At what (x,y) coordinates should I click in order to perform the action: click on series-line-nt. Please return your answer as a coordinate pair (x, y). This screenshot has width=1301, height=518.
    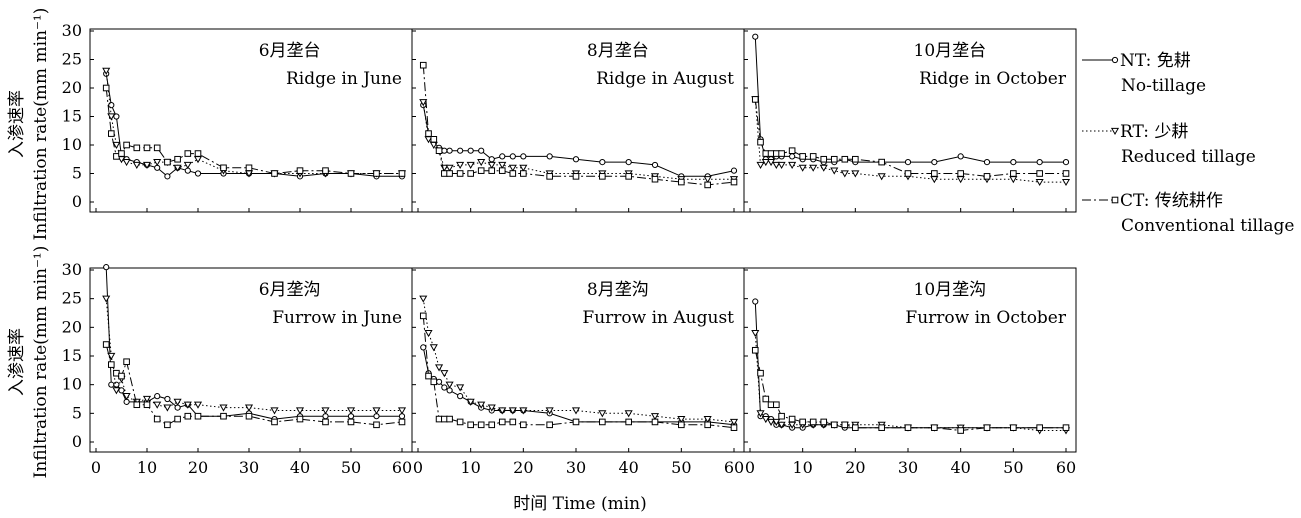
    Looking at the image, I should click on (910, 99).